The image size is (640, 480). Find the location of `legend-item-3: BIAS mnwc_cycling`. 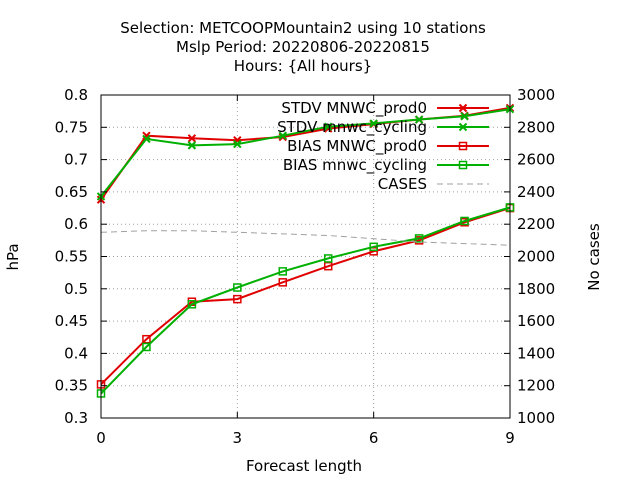

legend-item-3: BIAS mnwc_cycling is located at coordinates (386, 165).